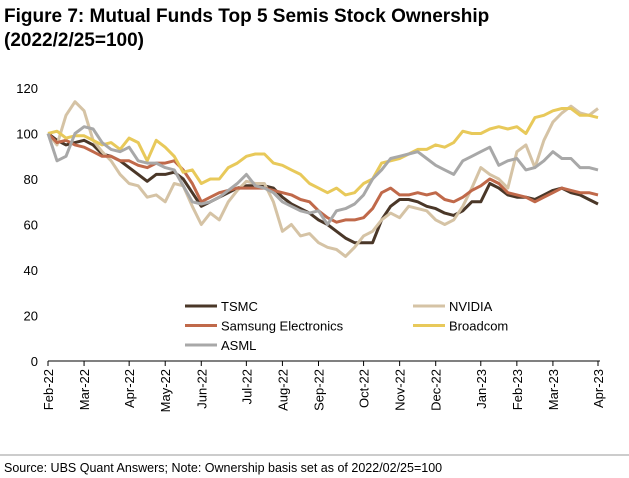  What do you see at coordinates (74, 40) in the screenshot?
I see `chart-title: (2022/2/25=100)` at bounding box center [74, 40].